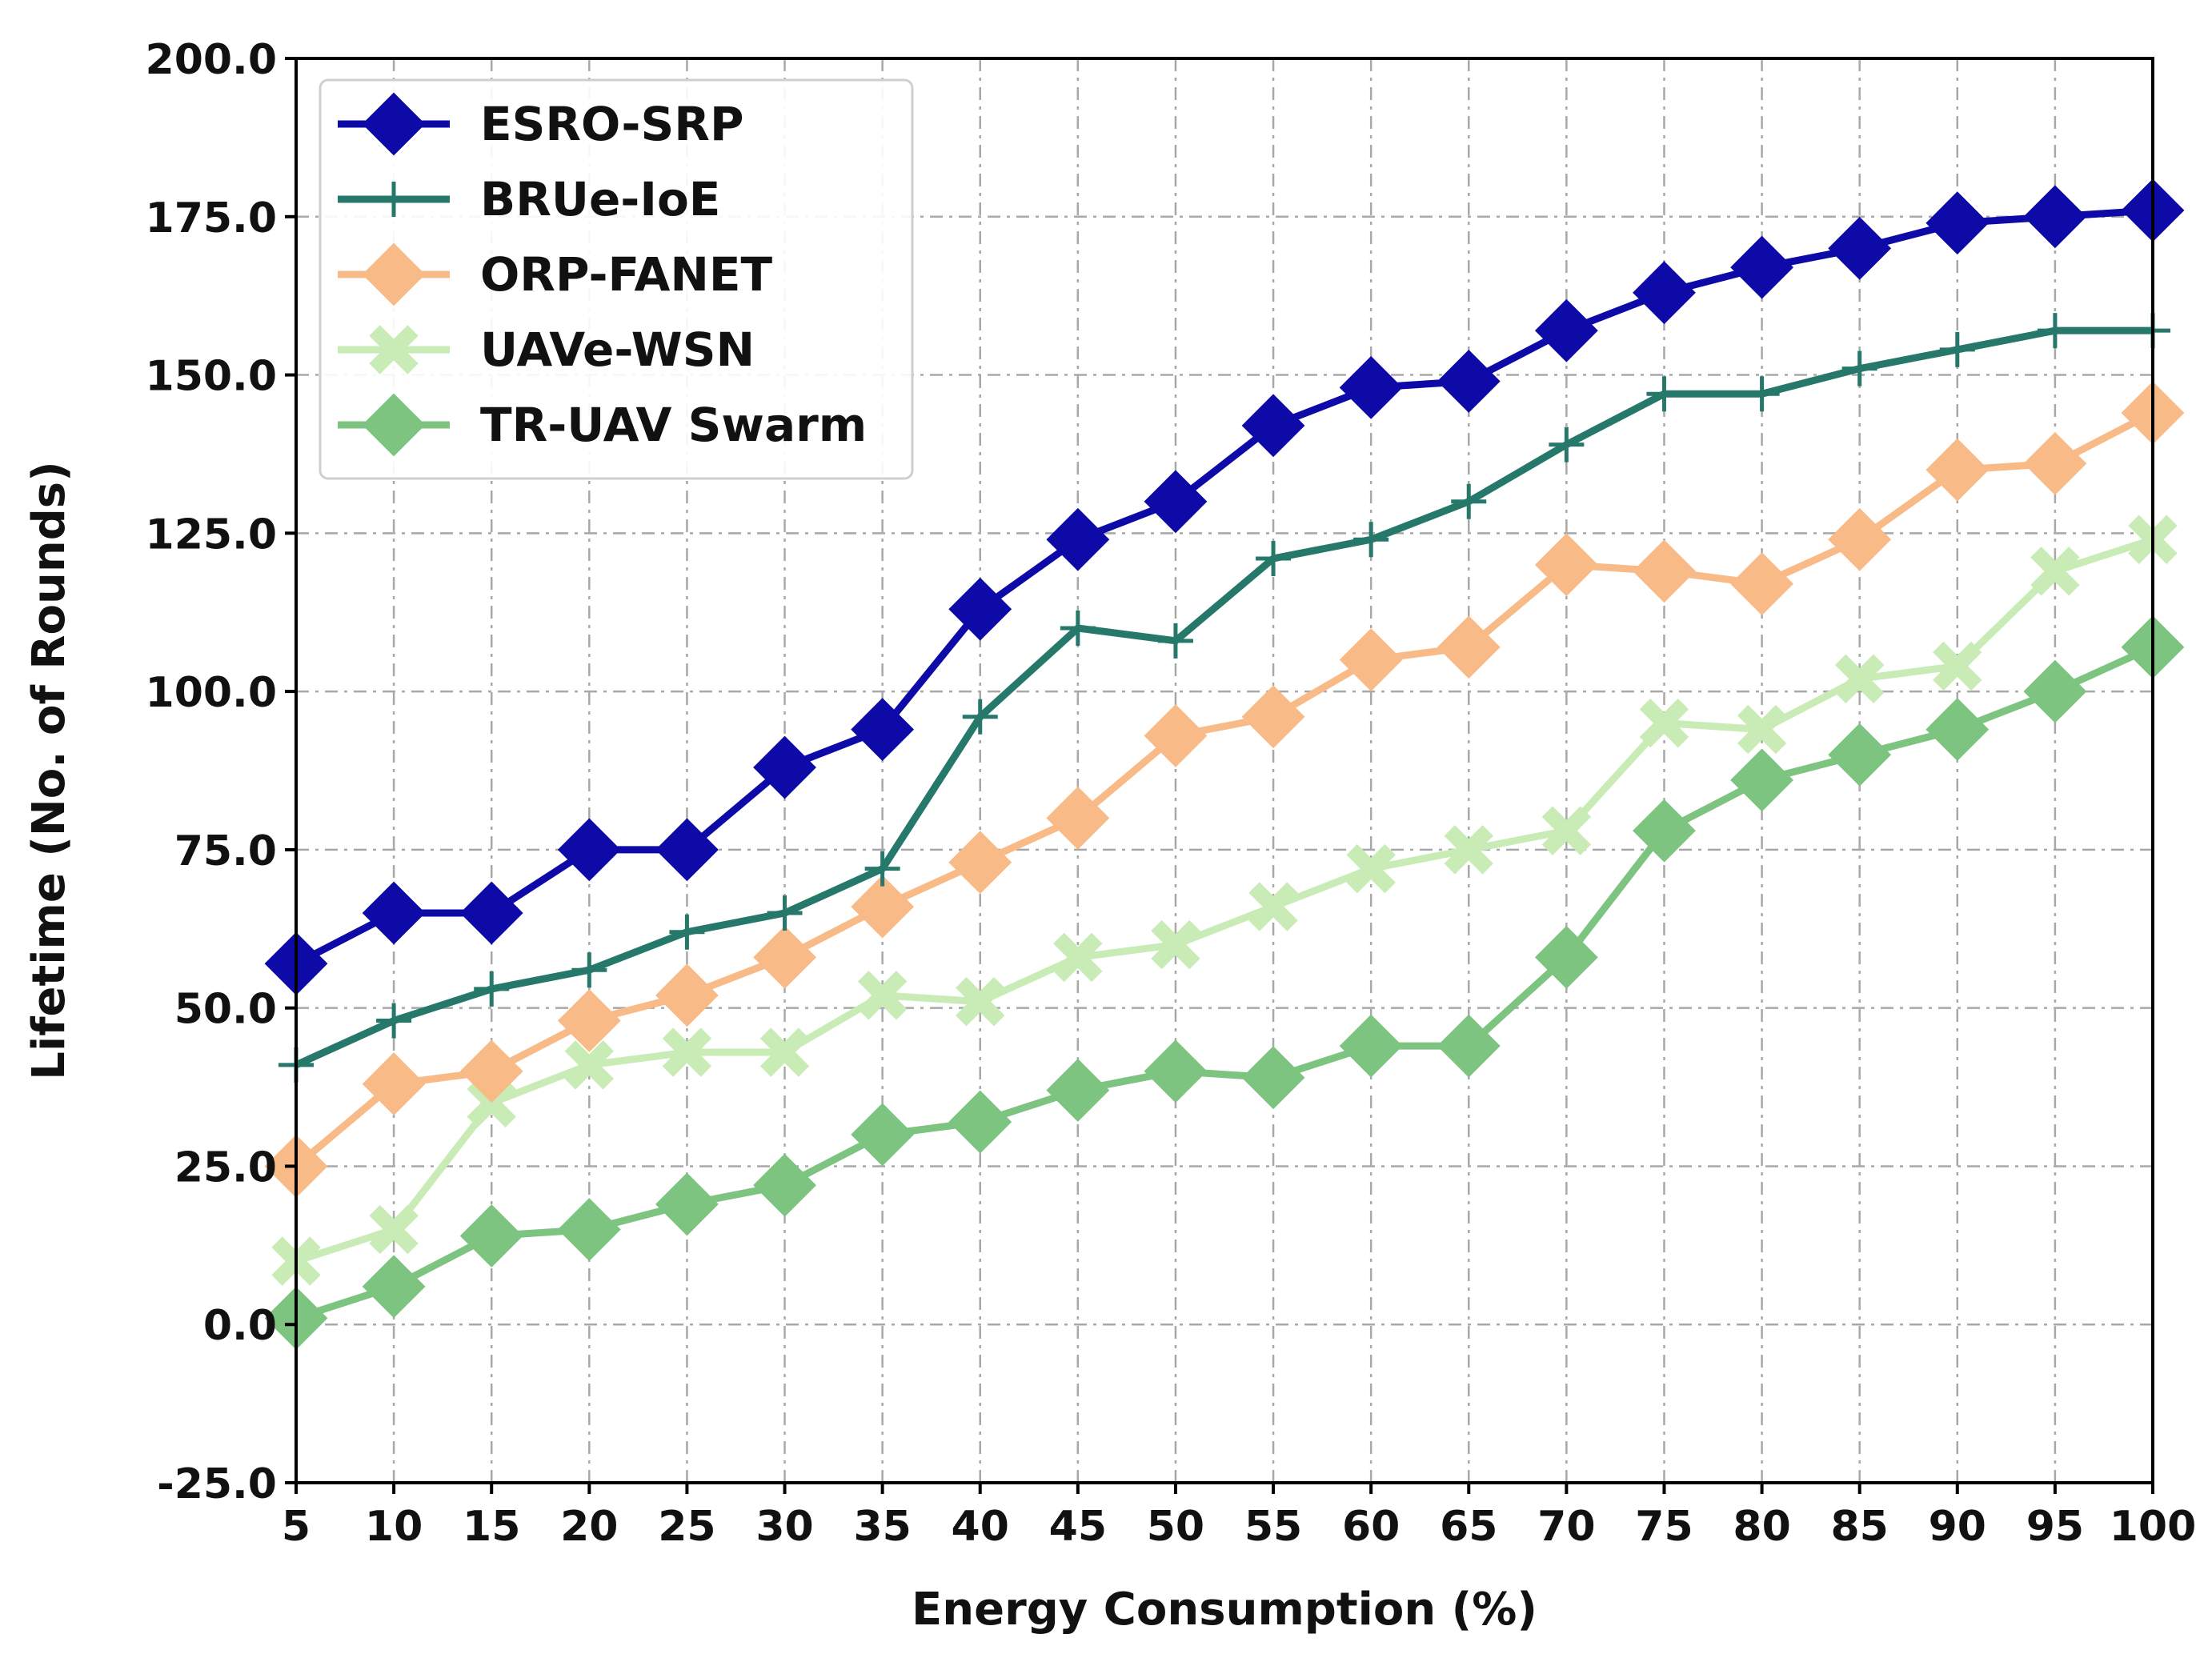 Image resolution: width=2212 pixels, height=1658 pixels. What do you see at coordinates (589, 1527) in the screenshot?
I see `x-tick-label: 20` at bounding box center [589, 1527].